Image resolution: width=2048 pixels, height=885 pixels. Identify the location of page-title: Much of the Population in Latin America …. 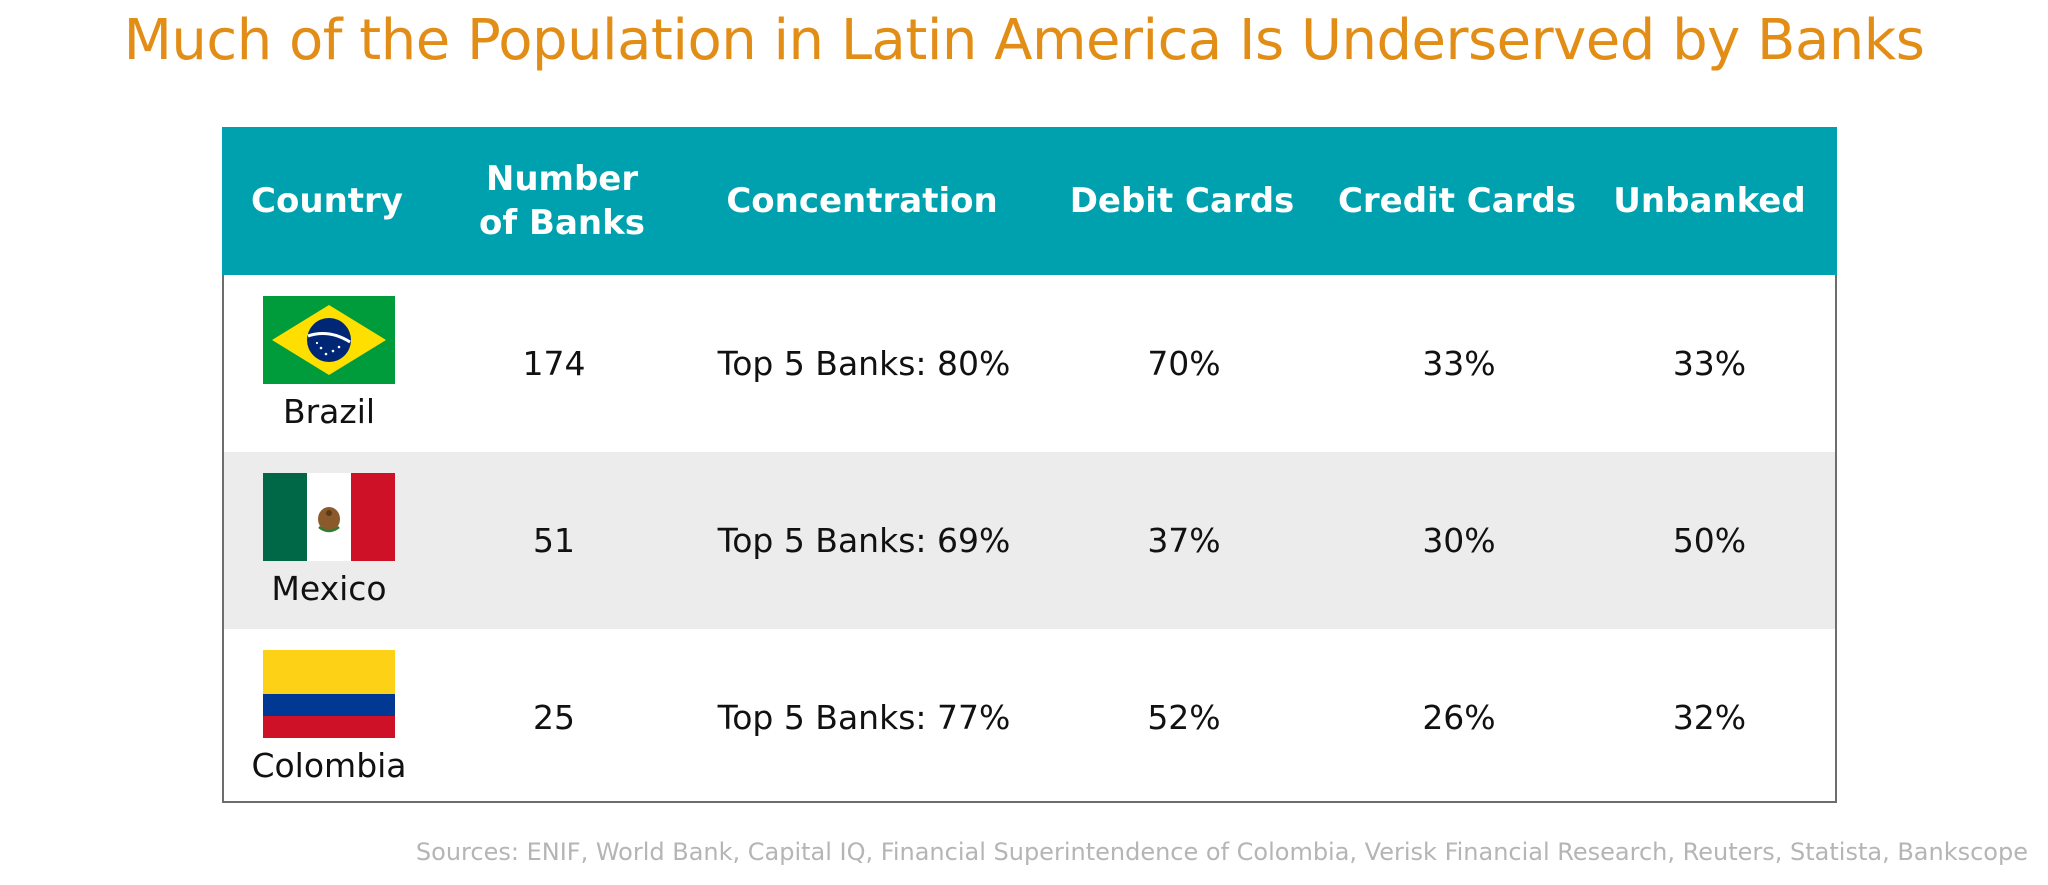
(1024, 40).